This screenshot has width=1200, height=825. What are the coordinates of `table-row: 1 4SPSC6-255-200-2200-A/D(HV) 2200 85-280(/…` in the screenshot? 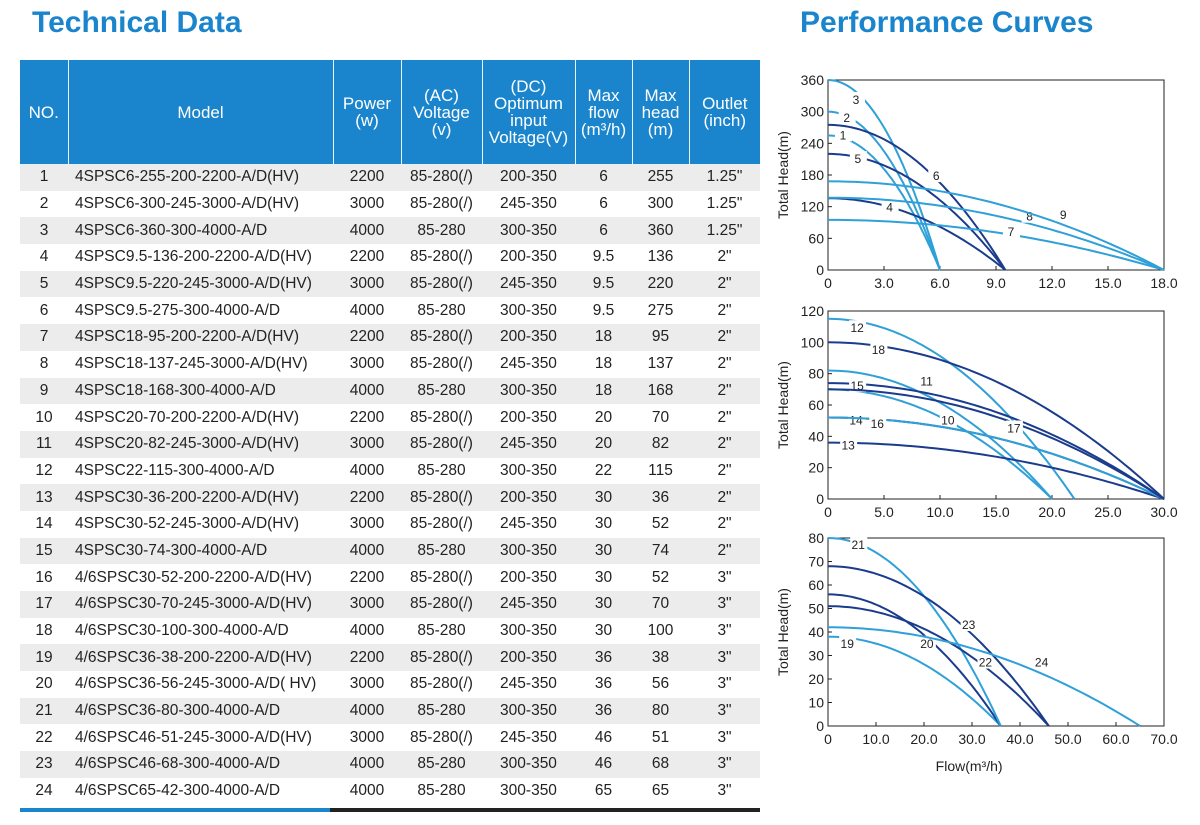 It's located at (390, 177).